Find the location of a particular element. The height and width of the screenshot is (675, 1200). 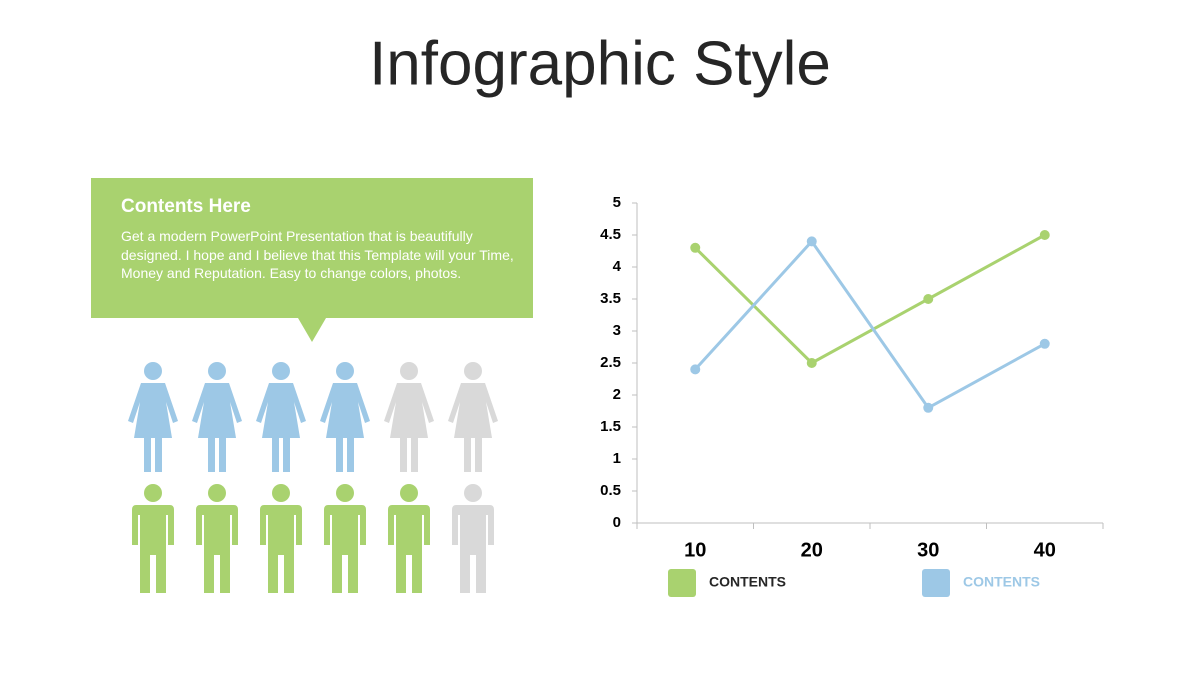

y-tick-label: 3 is located at coordinates (617, 330).